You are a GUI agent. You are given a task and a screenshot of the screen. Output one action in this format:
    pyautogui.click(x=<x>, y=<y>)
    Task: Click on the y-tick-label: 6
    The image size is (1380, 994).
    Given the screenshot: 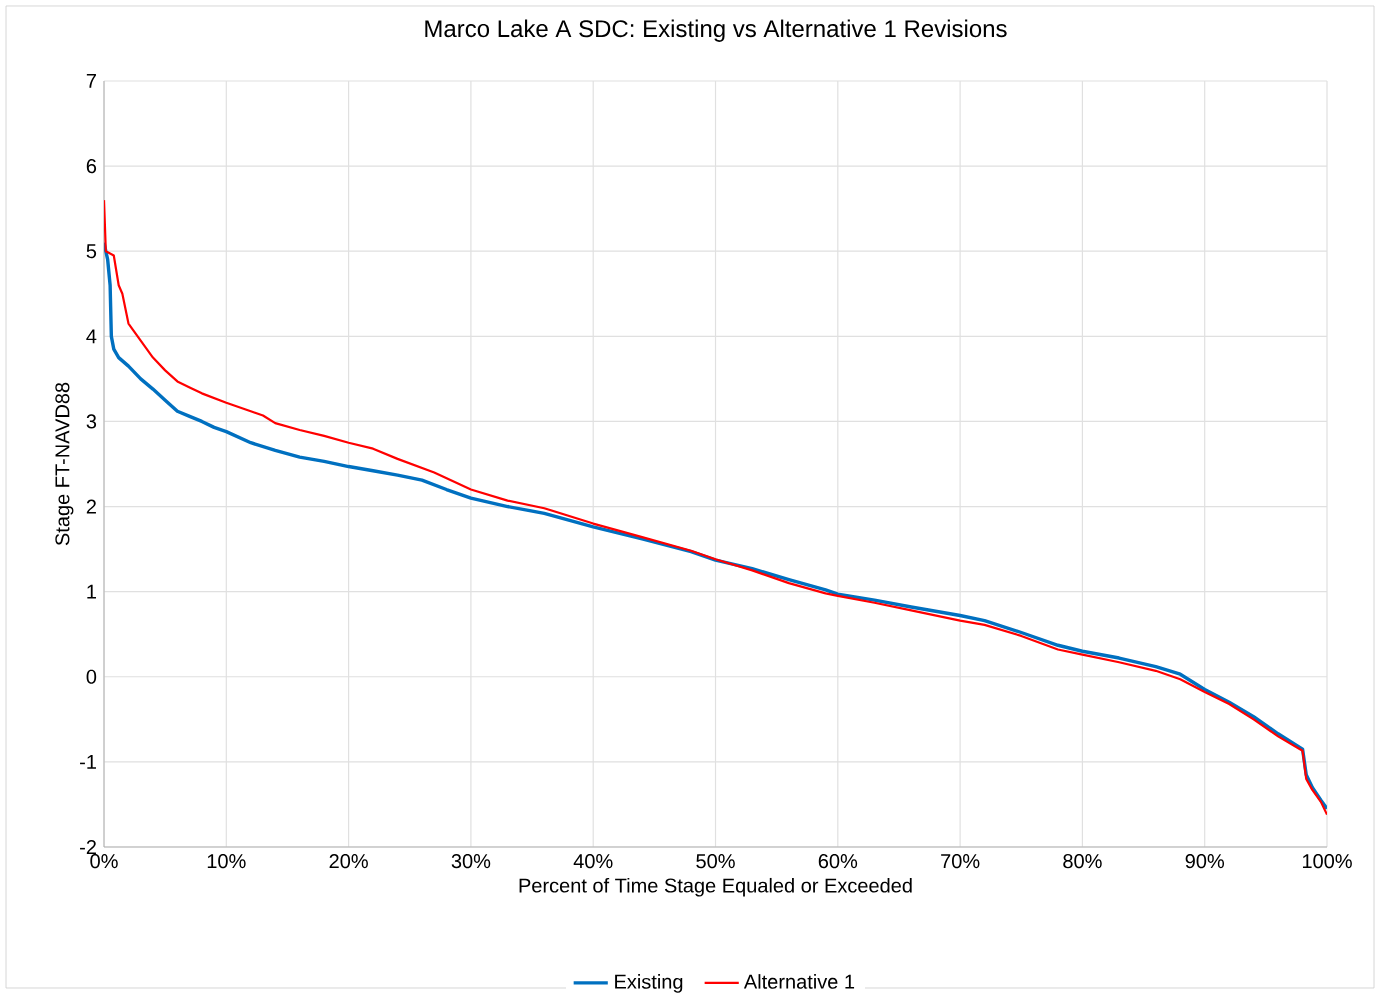 What is the action you would take?
    pyautogui.click(x=91, y=166)
    